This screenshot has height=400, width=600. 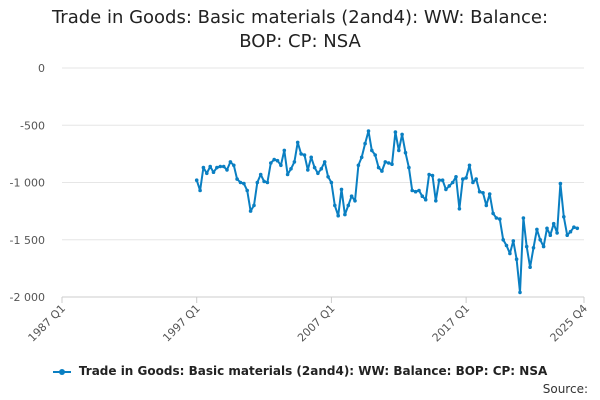 I want to click on chart-title-line-2: BOP: CP: NSA, so click(x=300, y=41).